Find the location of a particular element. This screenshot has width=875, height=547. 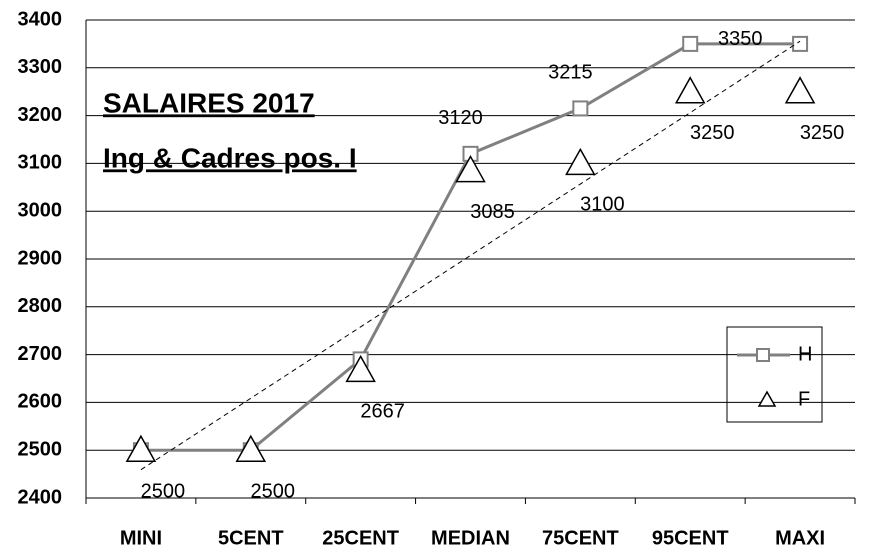

y-tick-label: 2600 is located at coordinates (40, 402).